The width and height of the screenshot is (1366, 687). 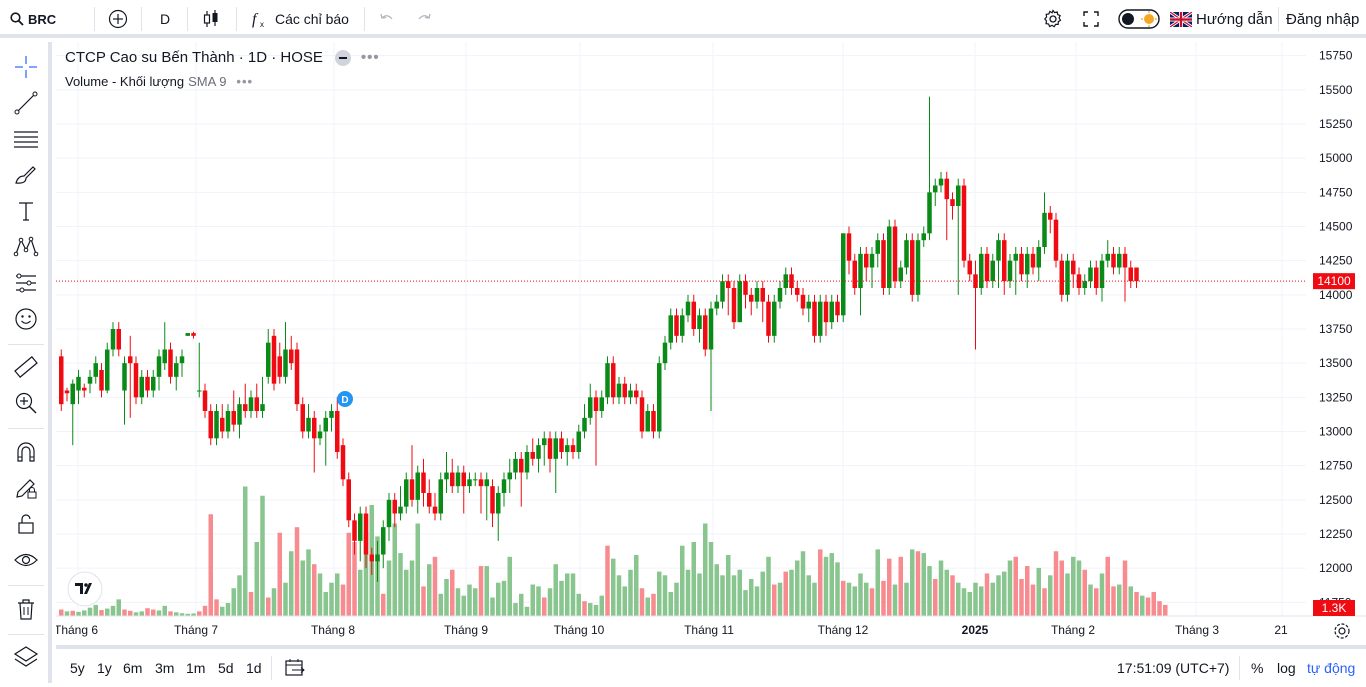 I want to click on compare-symbol-button, so click(x=118, y=19).